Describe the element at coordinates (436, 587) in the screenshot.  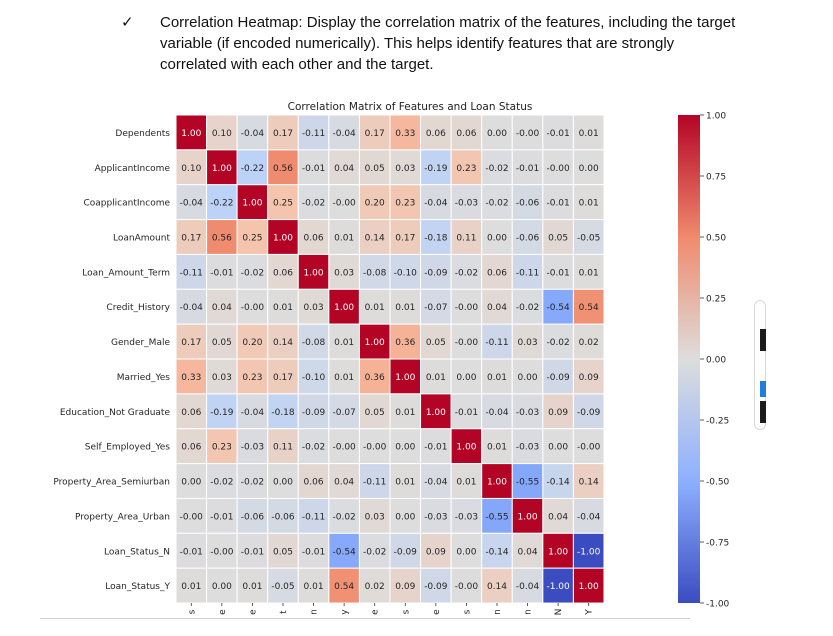
I see `cell-value-label: -0.09` at that location.